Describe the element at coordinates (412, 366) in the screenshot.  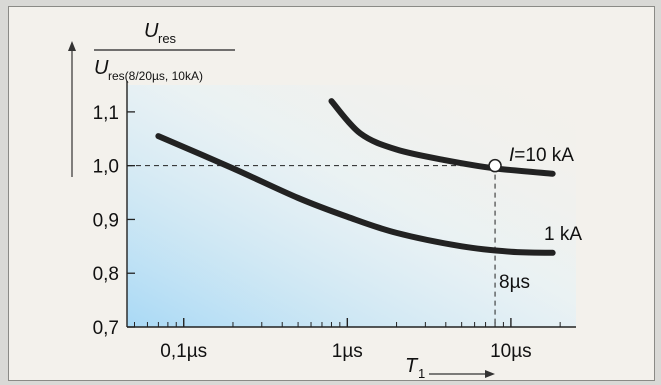
I see `x-label-base: T` at that location.